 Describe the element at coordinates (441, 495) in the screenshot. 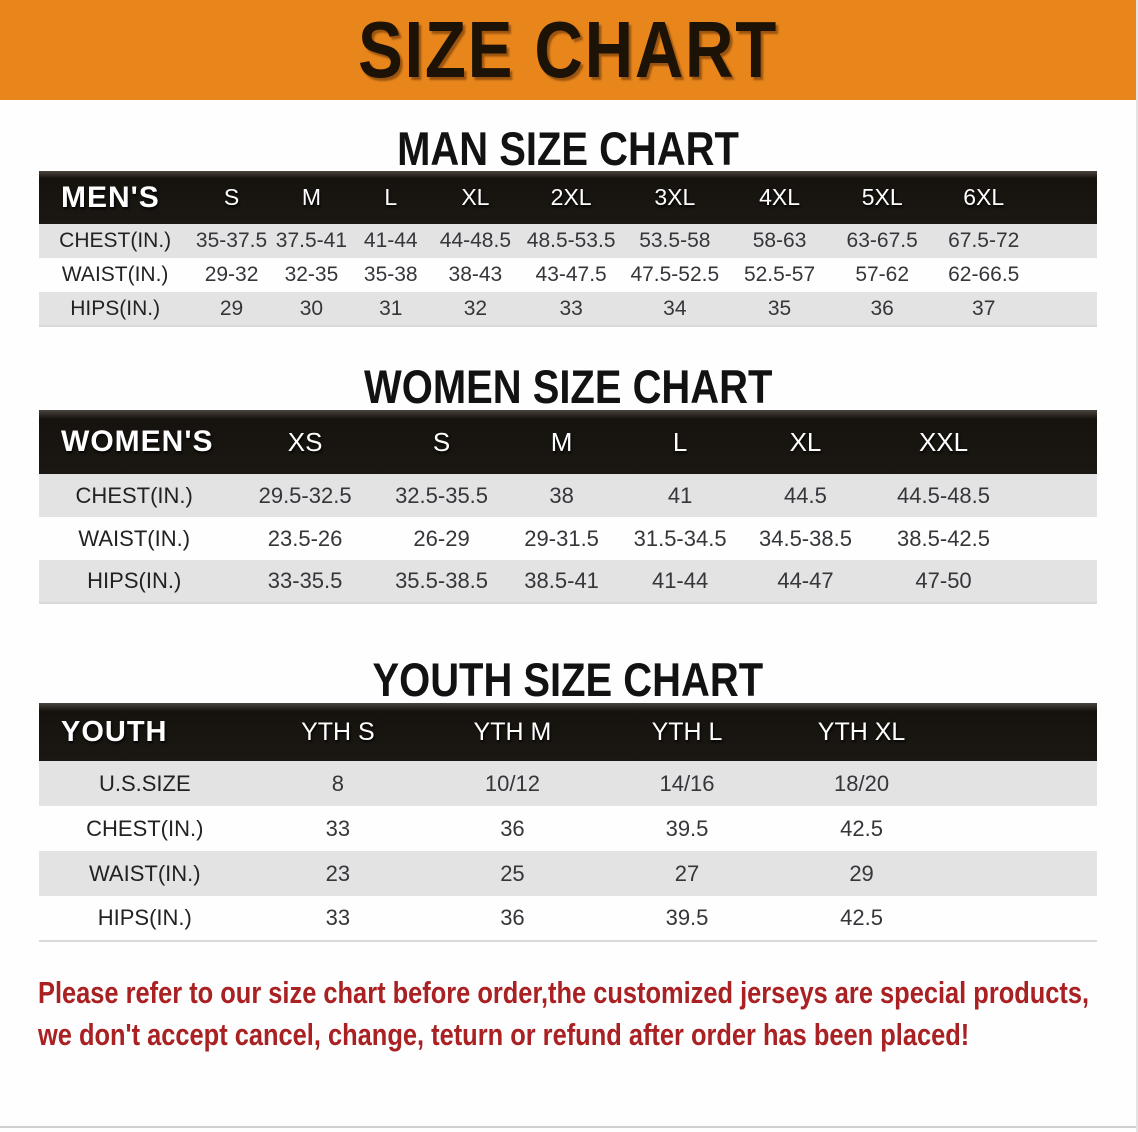

I see `value-cell: 32.5-35.5` at that location.